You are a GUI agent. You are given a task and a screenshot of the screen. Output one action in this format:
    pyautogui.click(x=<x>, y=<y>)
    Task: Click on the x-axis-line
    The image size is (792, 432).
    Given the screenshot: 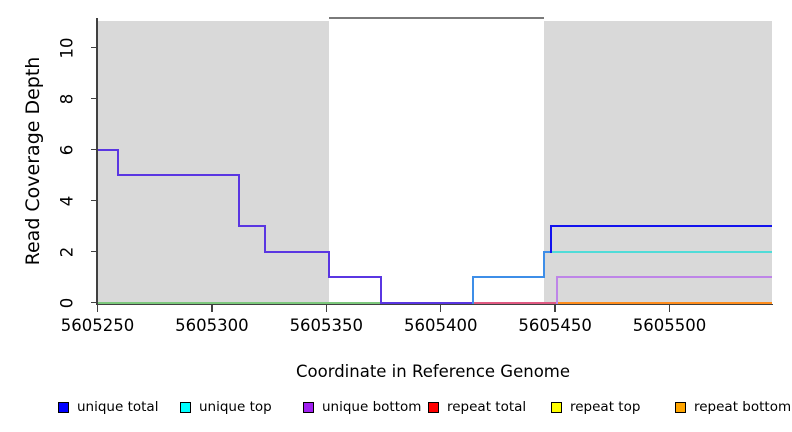 What is the action you would take?
    pyautogui.click(x=435, y=304)
    